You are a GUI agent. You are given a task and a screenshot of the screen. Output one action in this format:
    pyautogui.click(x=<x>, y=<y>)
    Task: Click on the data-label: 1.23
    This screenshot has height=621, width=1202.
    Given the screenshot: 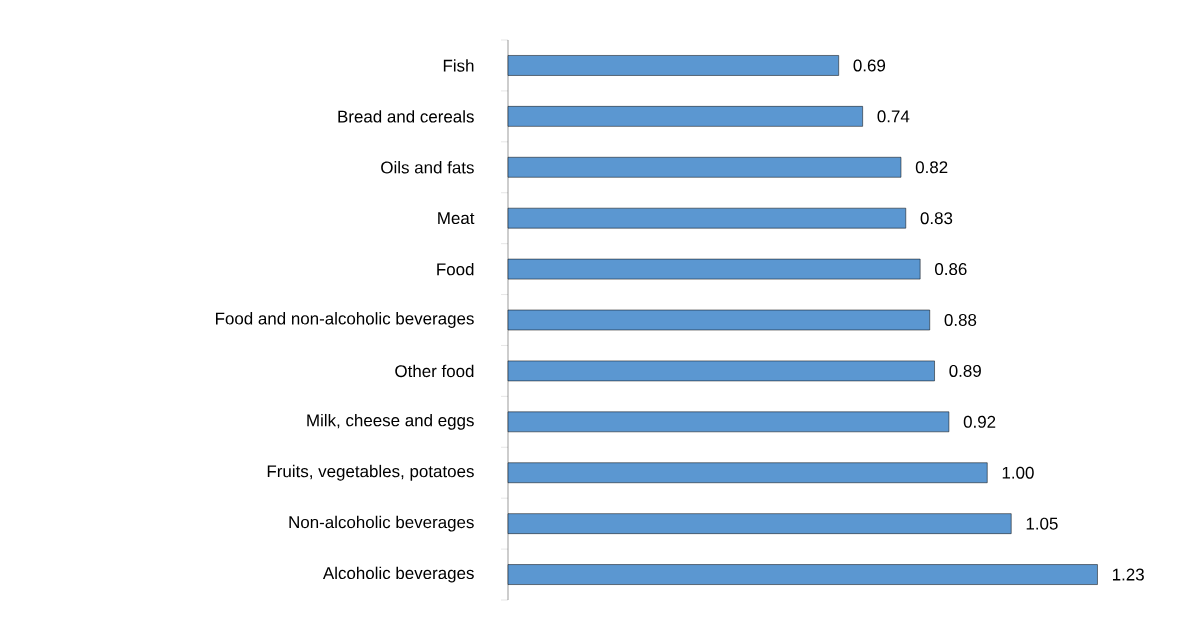 What is the action you would take?
    pyautogui.click(x=1128, y=574)
    